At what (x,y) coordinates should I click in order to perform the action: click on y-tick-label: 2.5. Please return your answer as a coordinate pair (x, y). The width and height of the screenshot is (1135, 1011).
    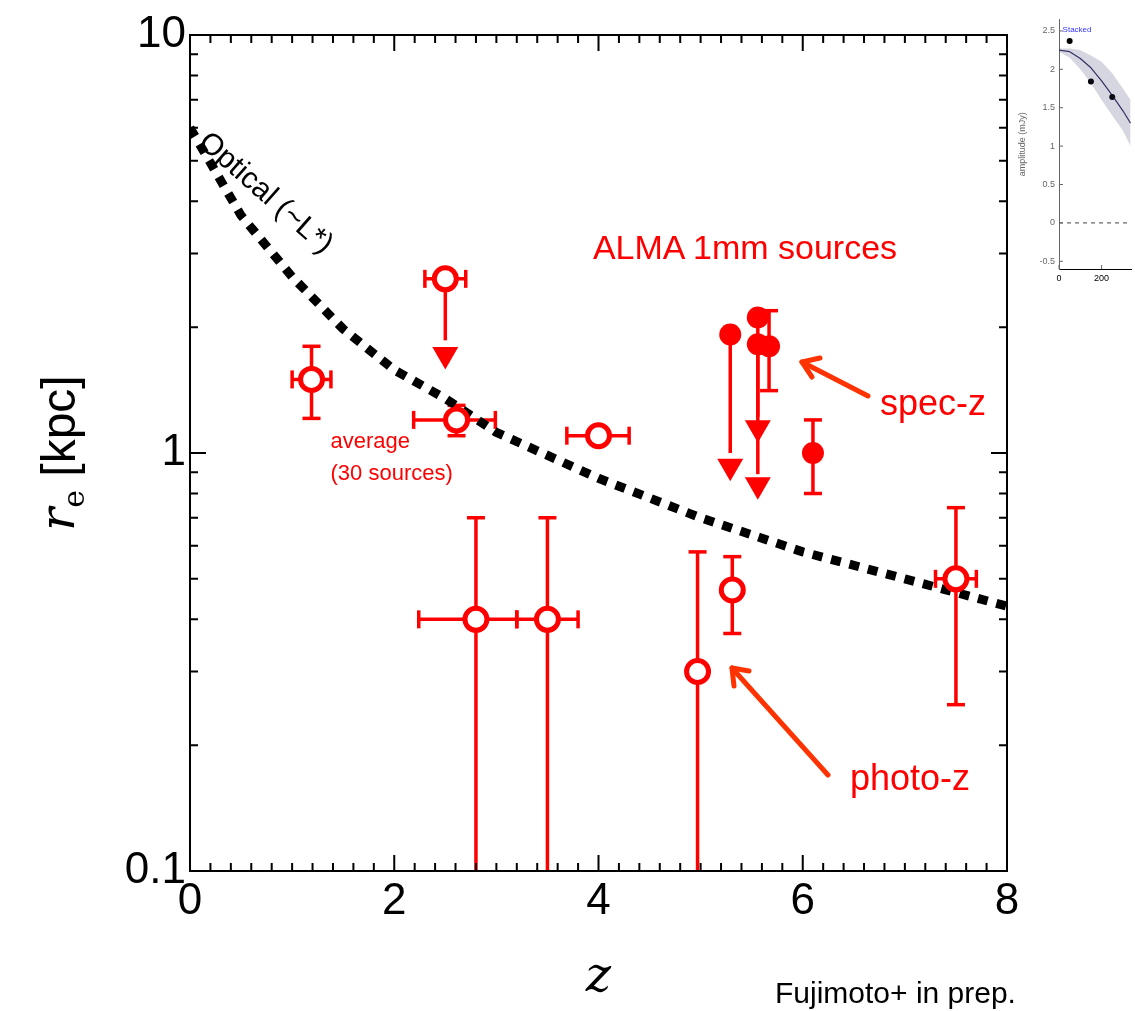
    Looking at the image, I should click on (1048, 30).